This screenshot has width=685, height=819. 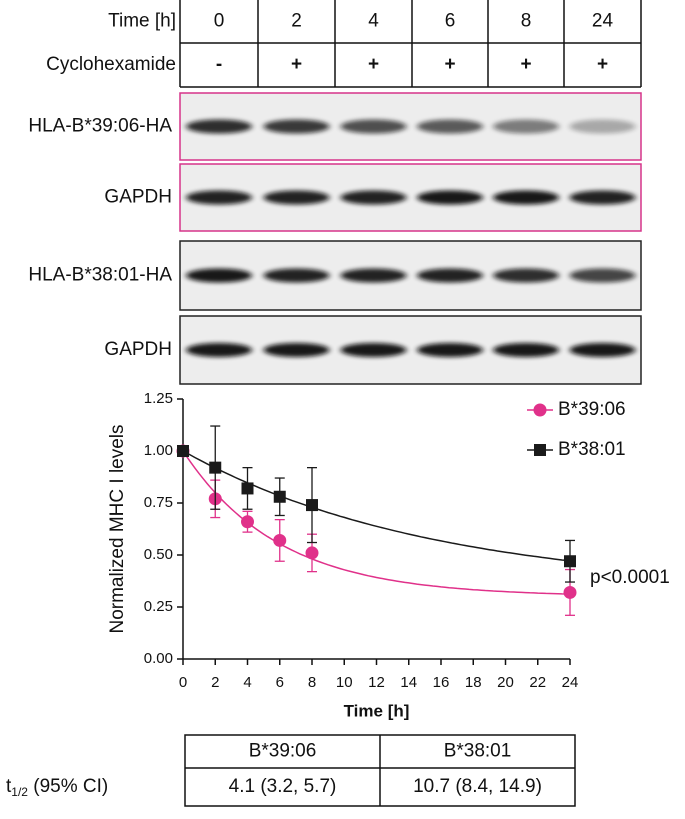 What do you see at coordinates (537, 682) in the screenshot?
I see `x-tick-label: 22` at bounding box center [537, 682].